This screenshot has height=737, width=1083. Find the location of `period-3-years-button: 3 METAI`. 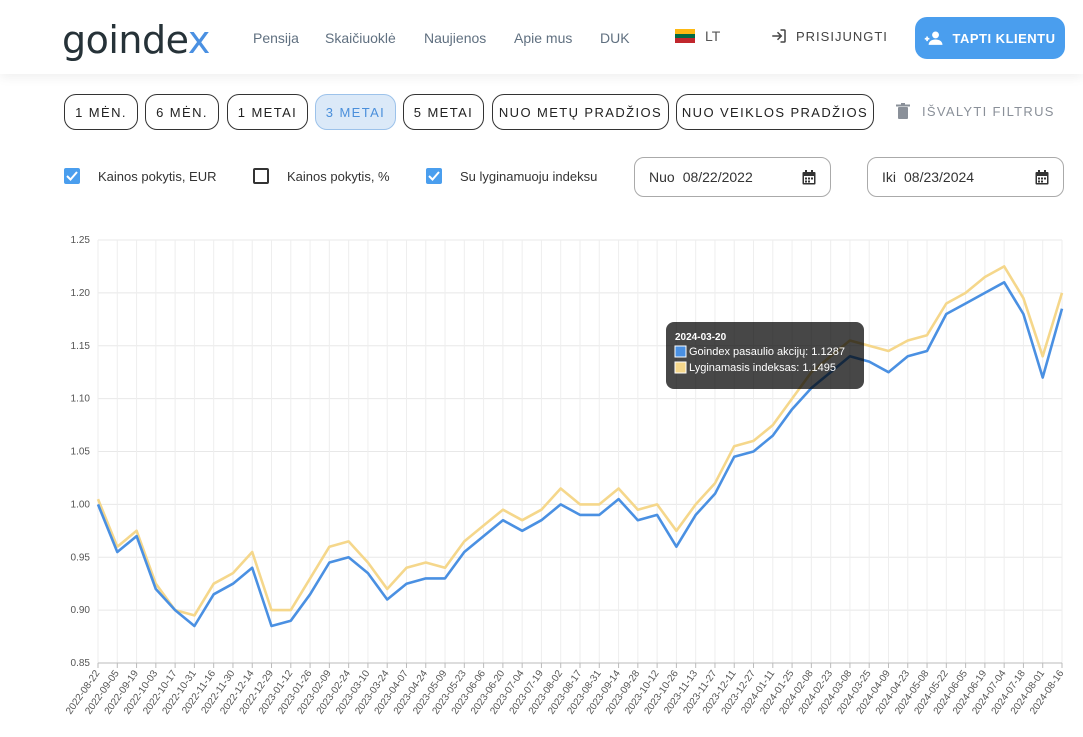

period-3-years-button: 3 METAI is located at coordinates (355, 112).